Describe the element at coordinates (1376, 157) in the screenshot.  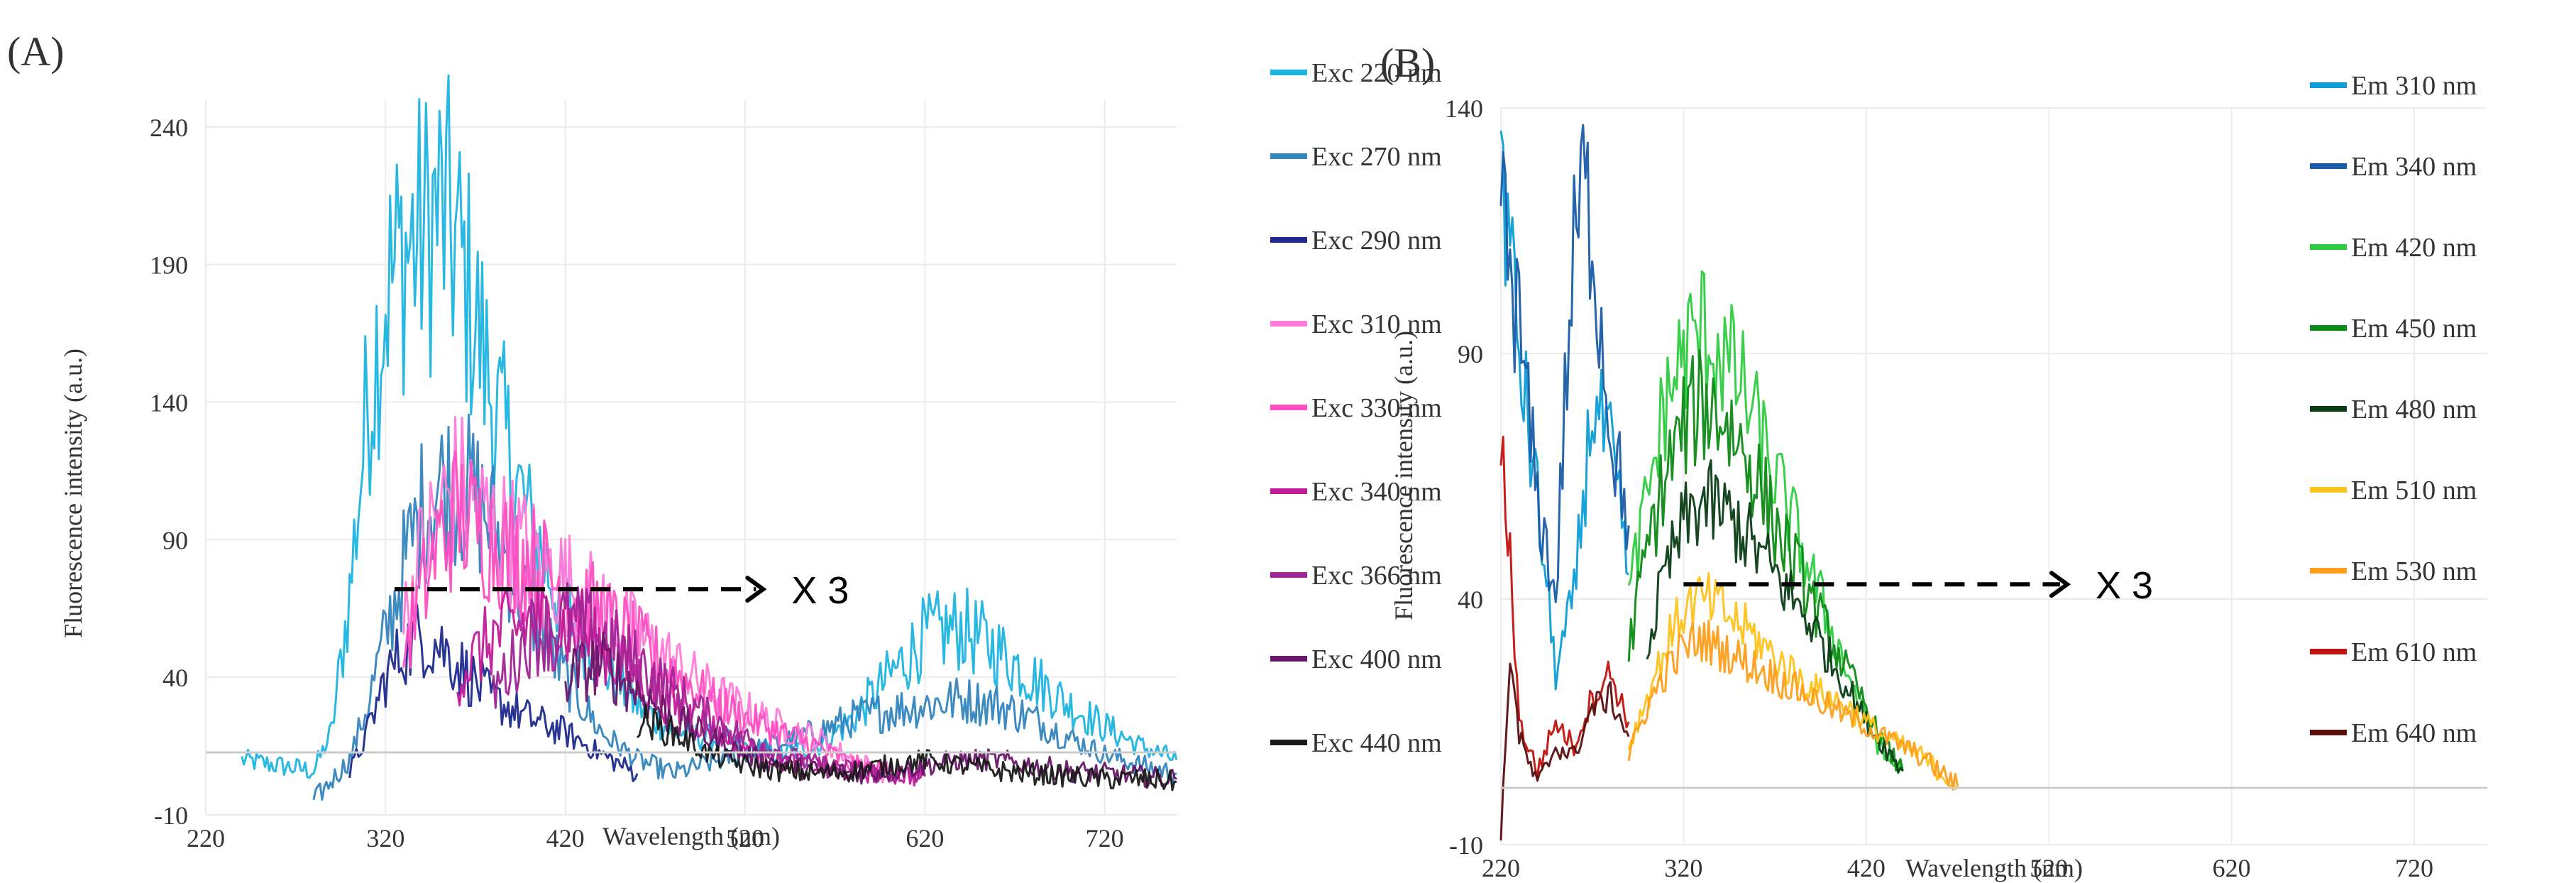
I see `a-legend-label-1: Exc 270 nm` at that location.